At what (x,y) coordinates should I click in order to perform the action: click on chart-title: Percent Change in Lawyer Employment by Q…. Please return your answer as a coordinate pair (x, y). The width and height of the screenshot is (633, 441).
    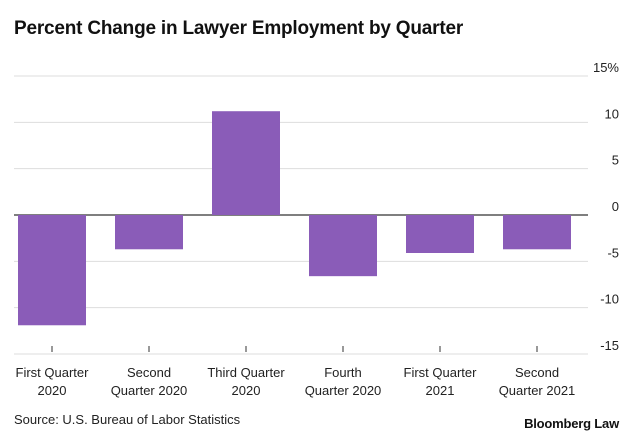
    Looking at the image, I should click on (239, 28).